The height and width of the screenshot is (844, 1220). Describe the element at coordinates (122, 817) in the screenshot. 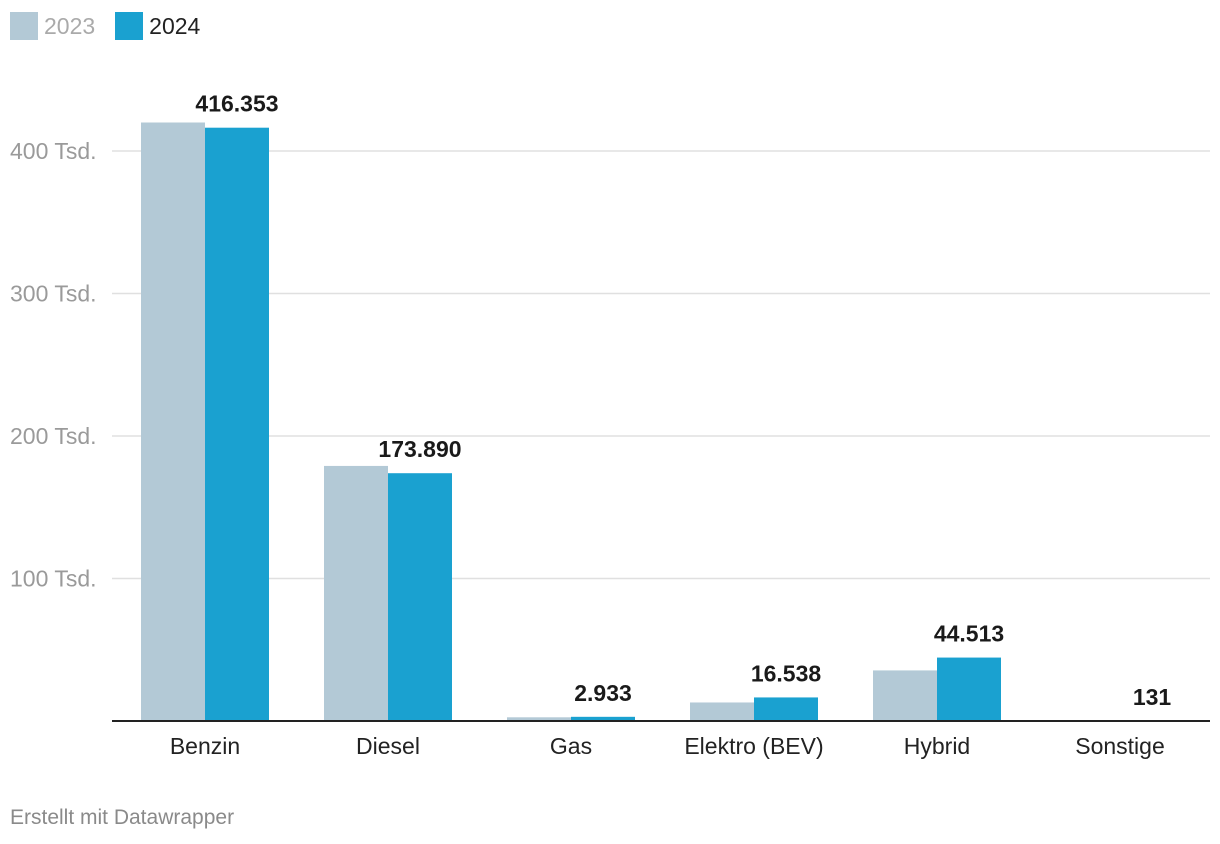

I see `credit-text: Erstellt mit Datawrapper` at that location.